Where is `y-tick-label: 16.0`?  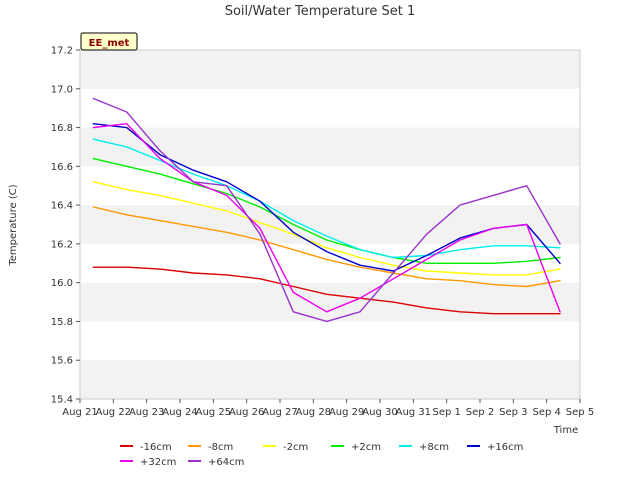 y-tick-label: 16.0 is located at coordinates (62, 283).